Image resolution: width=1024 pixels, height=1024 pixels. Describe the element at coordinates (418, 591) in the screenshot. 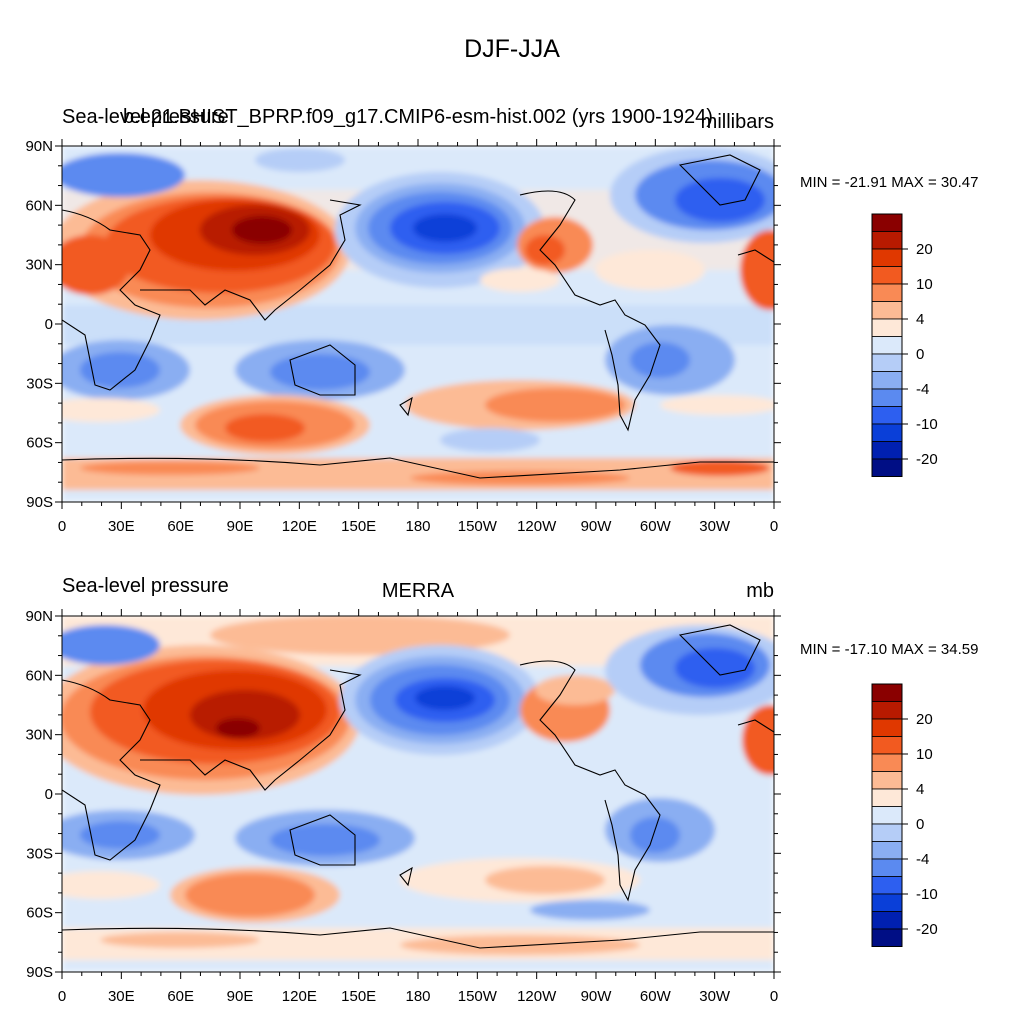

I see `panel-center-label: MERRA` at that location.